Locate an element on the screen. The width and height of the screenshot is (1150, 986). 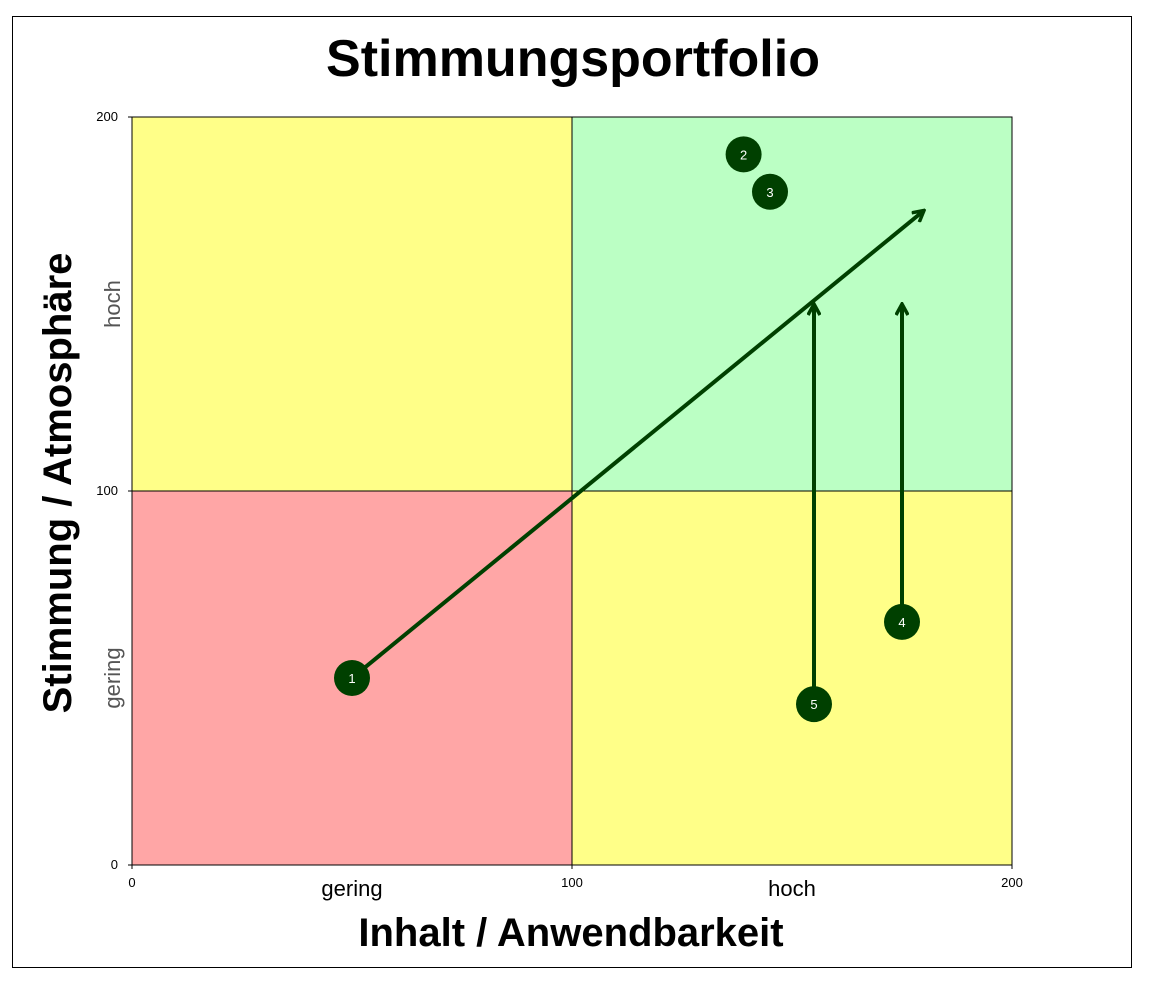
x-axis-title: Inhalt / Anwendbarkeit is located at coordinates (570, 933).